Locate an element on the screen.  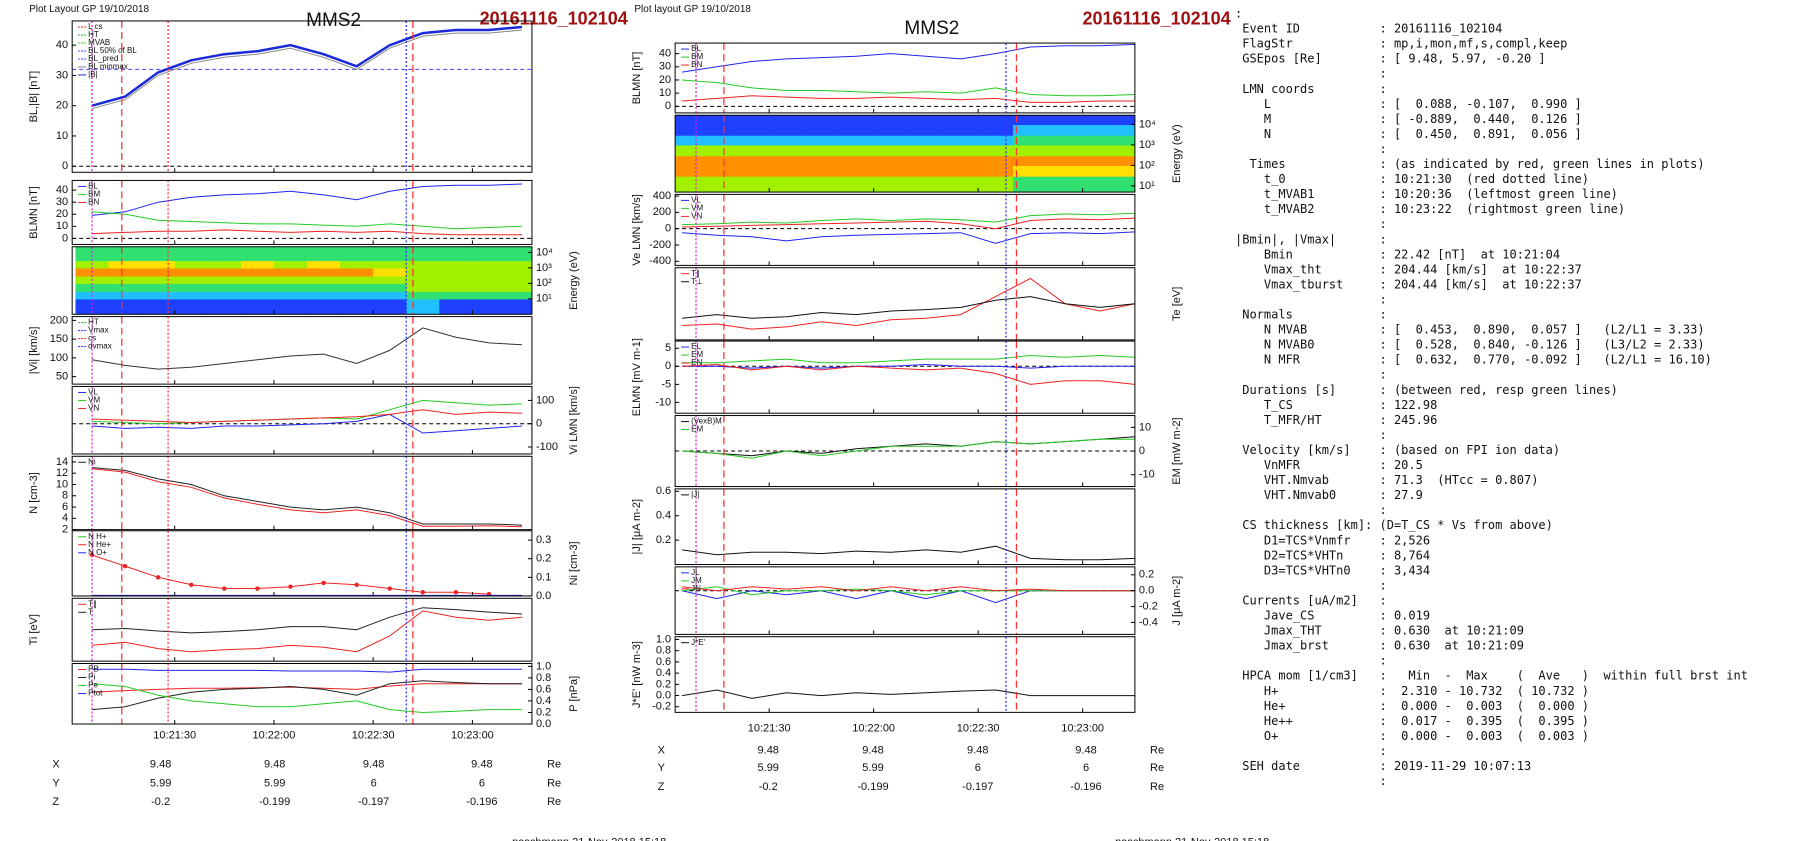
y-axis-label: Te [eV] is located at coordinates (1177, 304).